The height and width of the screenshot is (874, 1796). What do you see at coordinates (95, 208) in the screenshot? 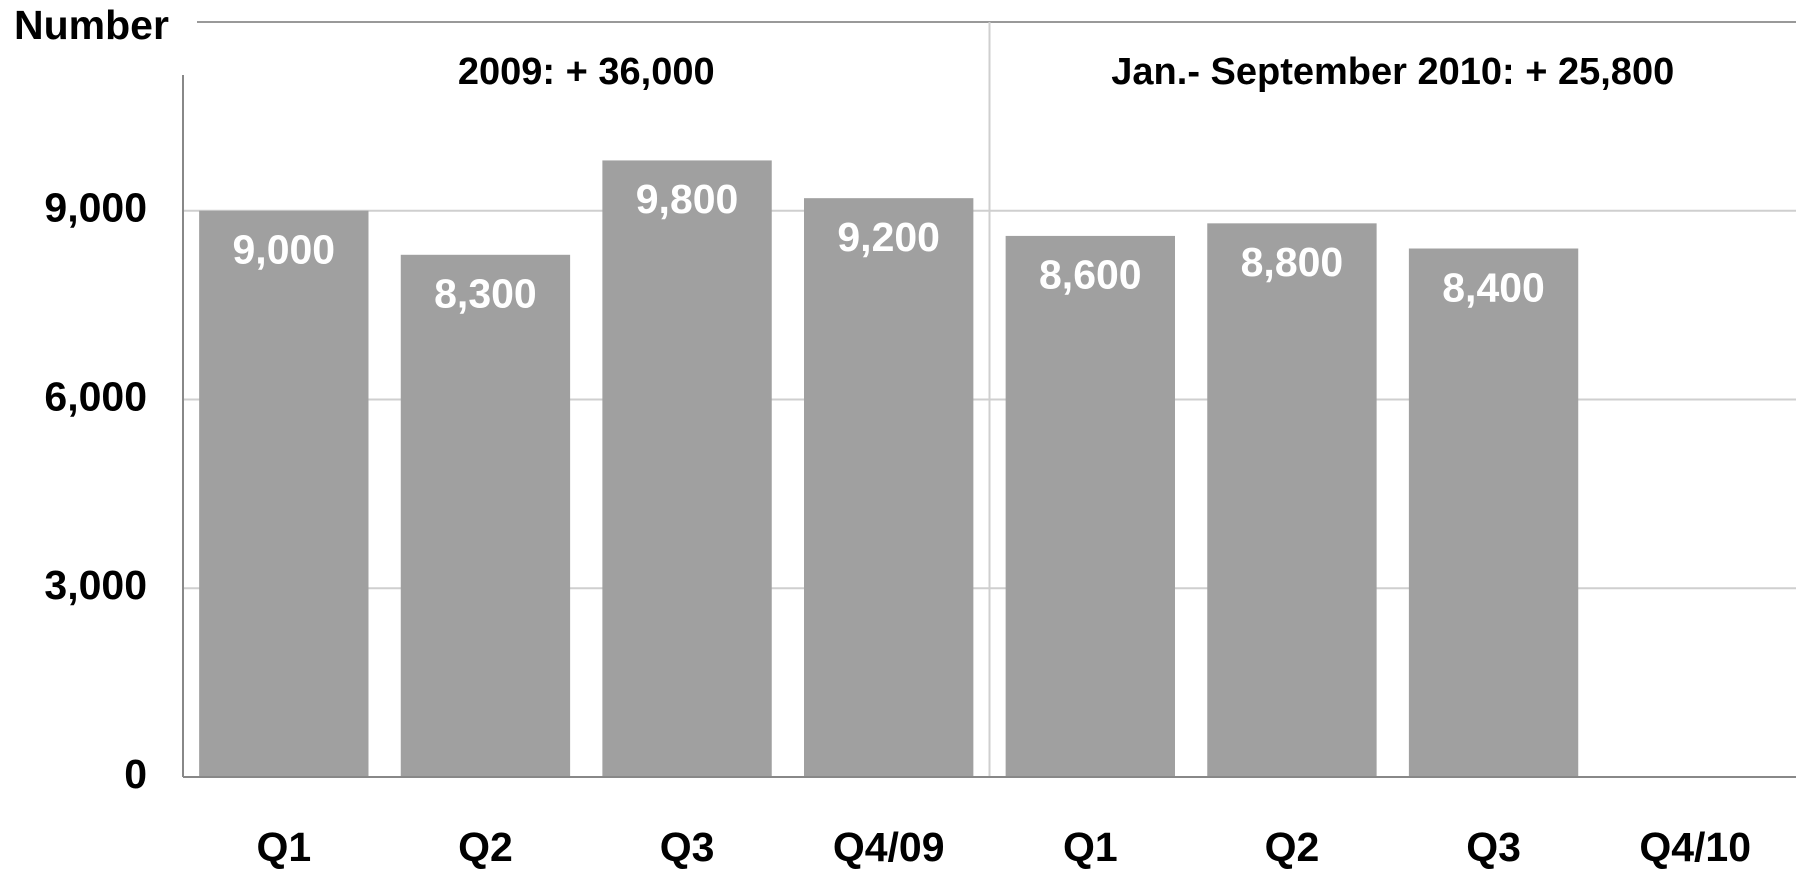
I see `y-tick-label: 9,000` at bounding box center [95, 208].